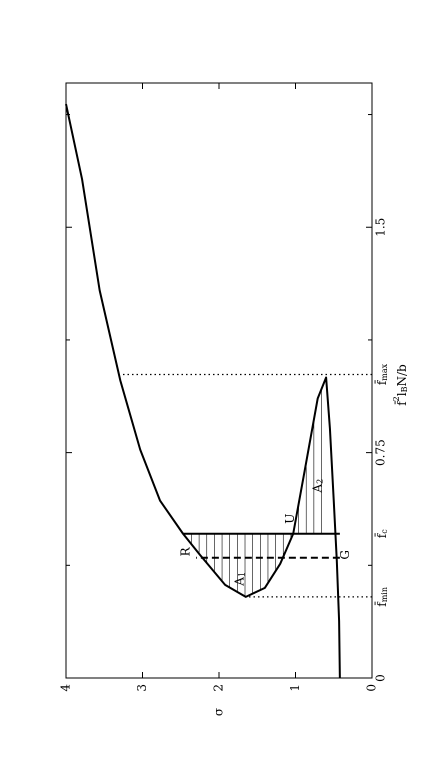 This screenshot has width=436, height=763. I want to click on marker-label-sub: c, so click(384, 531).